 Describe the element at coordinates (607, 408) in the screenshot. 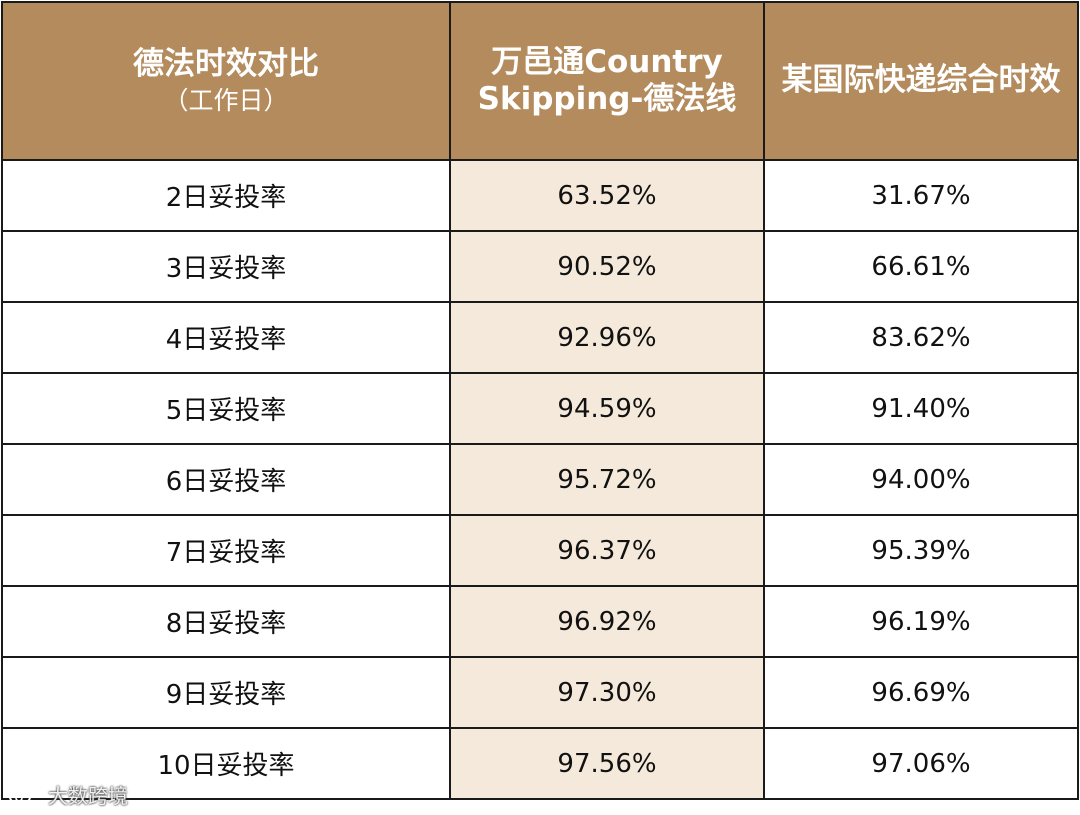

I see `winit-value: 94.59%` at that location.